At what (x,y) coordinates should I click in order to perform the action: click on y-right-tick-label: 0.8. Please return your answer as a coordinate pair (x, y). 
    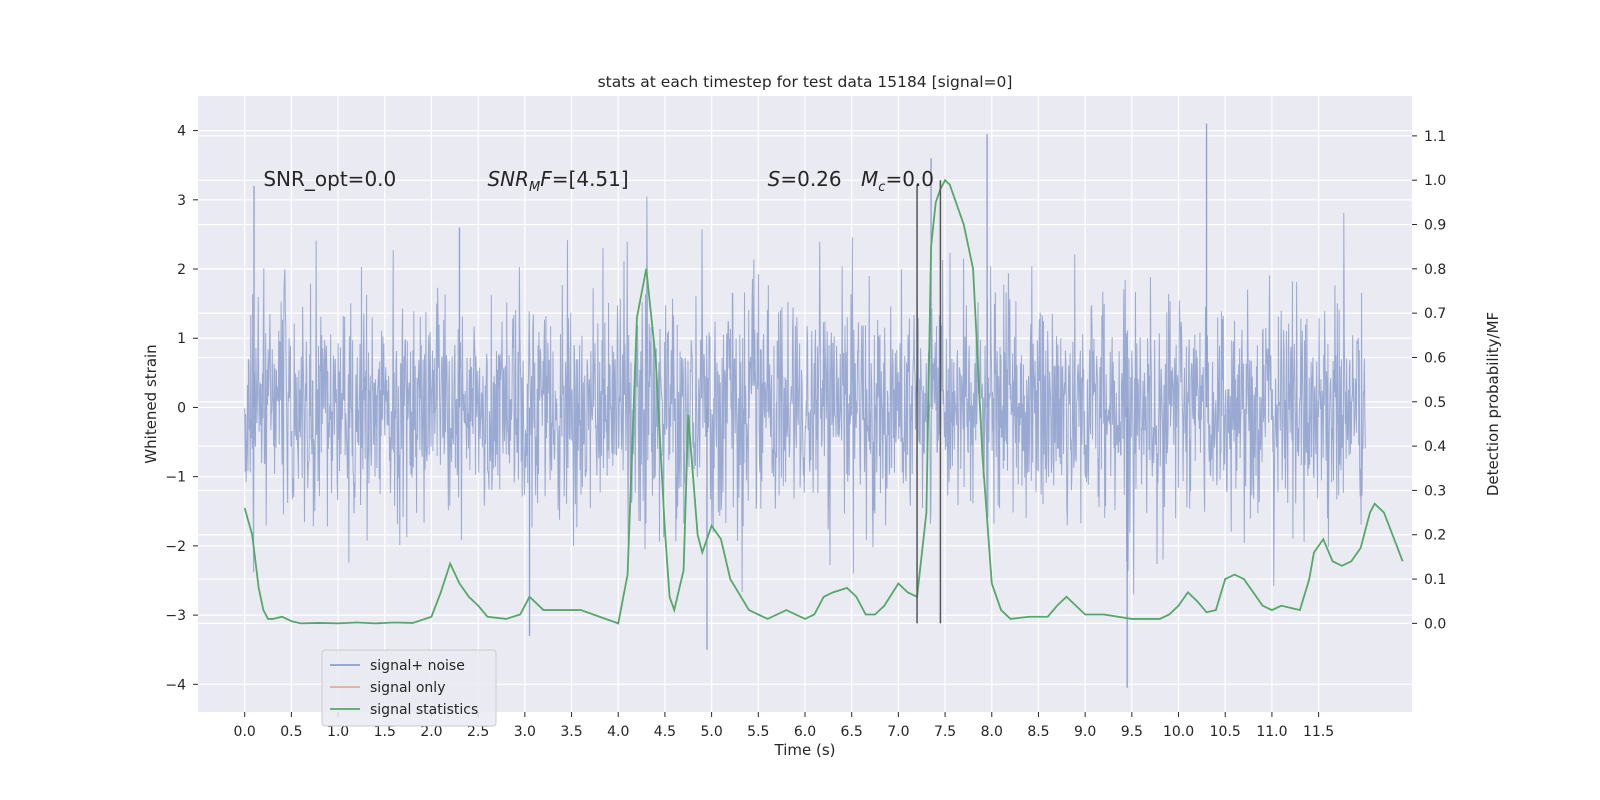
    Looking at the image, I should click on (1435, 270).